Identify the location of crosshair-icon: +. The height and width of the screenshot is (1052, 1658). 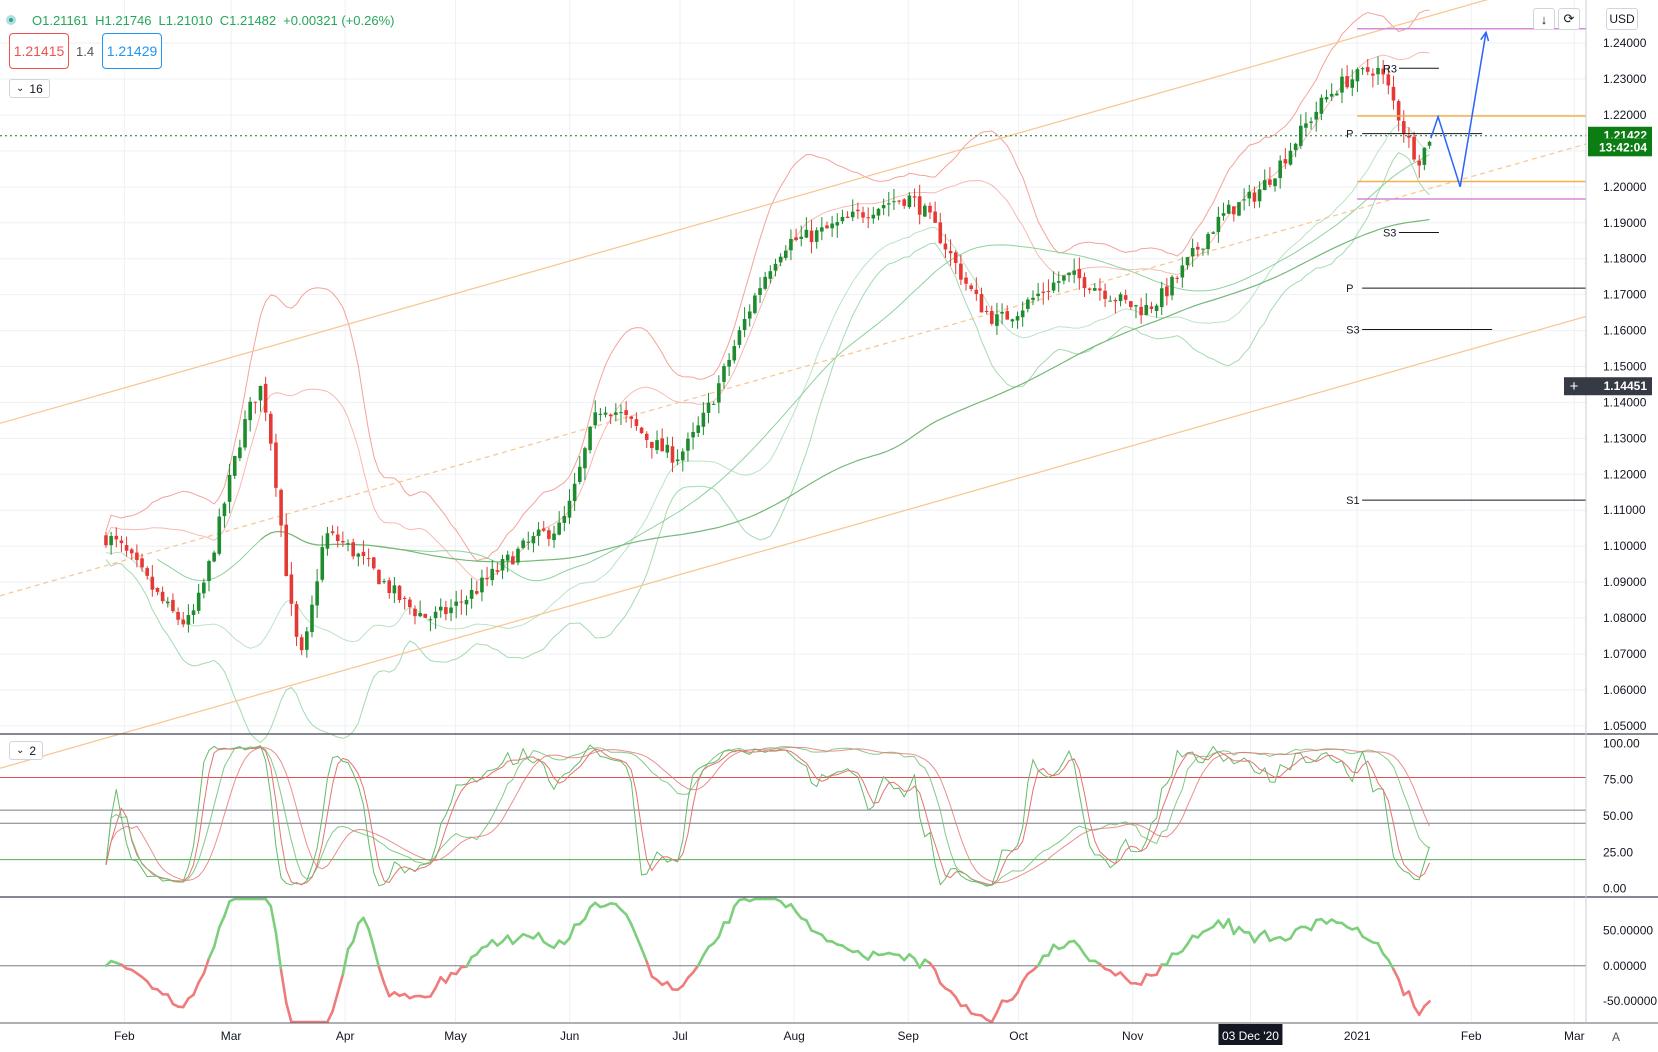
(1574, 386).